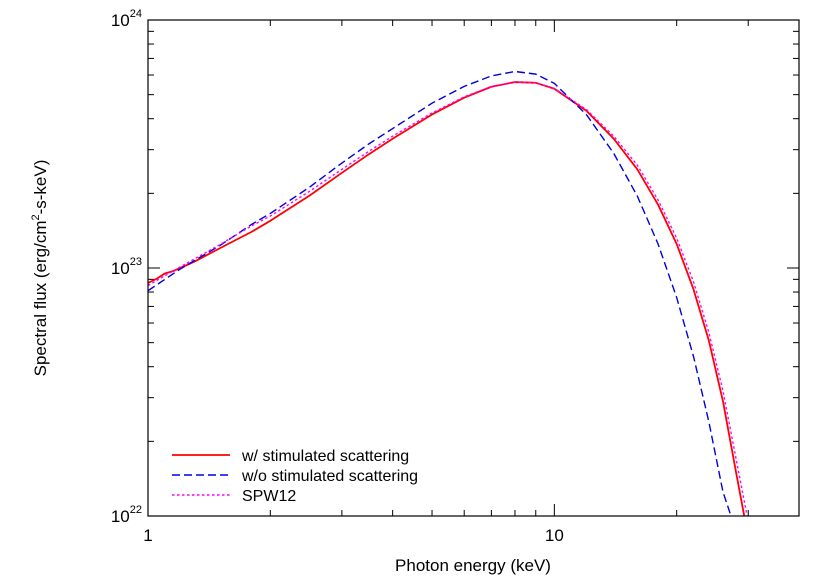 This screenshot has width=830, height=580. I want to click on x-axis-label: Photon energy (keV), so click(473, 565).